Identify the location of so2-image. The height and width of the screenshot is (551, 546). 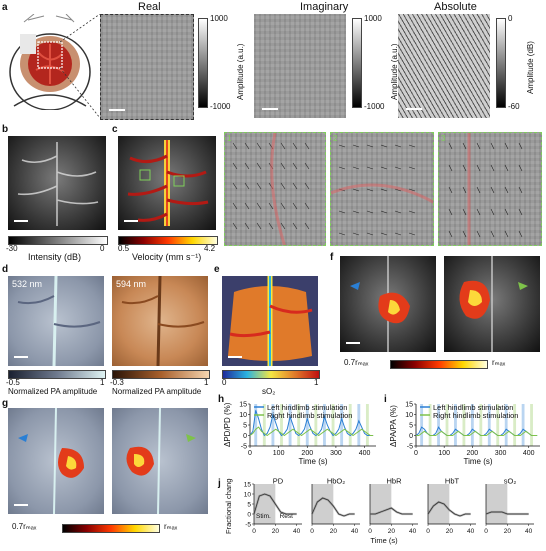
(270, 321).